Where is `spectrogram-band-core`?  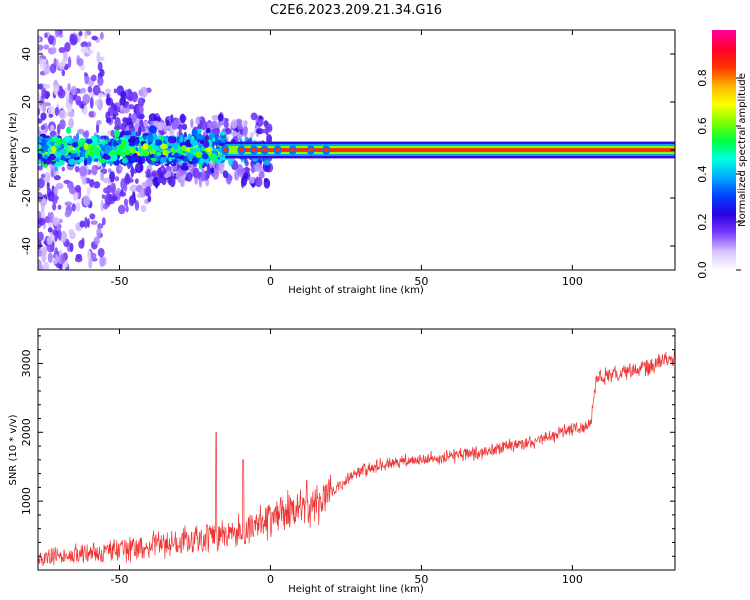 spectrogram-band-core is located at coordinates (459, 150).